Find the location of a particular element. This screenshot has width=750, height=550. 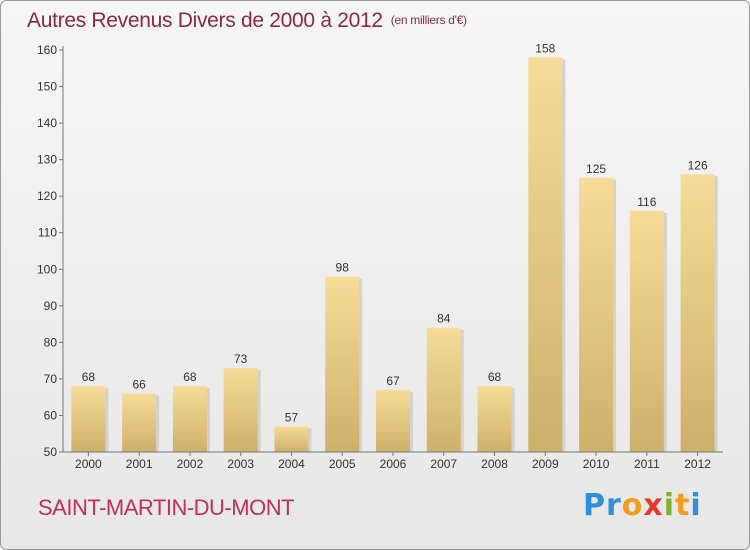

x-tick-label: 2009 is located at coordinates (545, 464).